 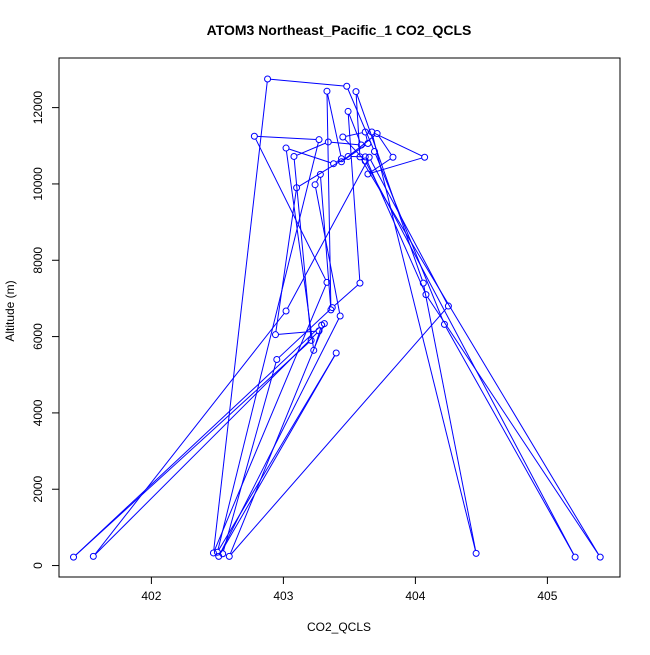 I want to click on x-tick-label: 405, so click(x=547, y=596).